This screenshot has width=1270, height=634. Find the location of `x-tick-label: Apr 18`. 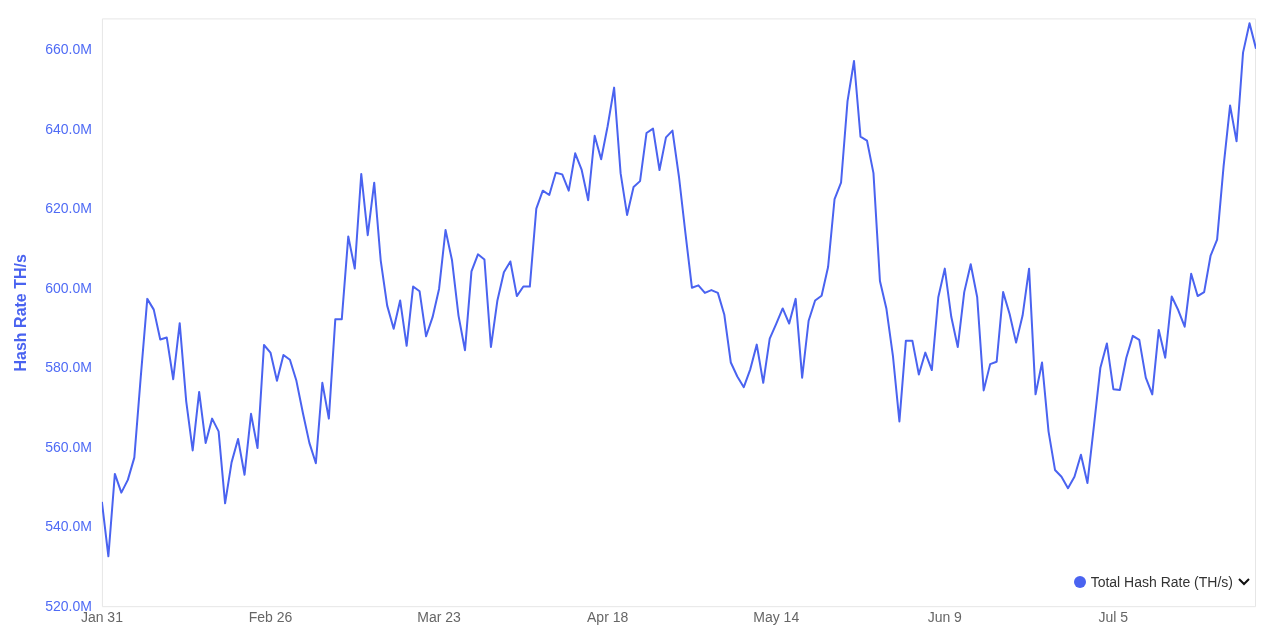

x-tick-label: Apr 18 is located at coordinates (608, 617).